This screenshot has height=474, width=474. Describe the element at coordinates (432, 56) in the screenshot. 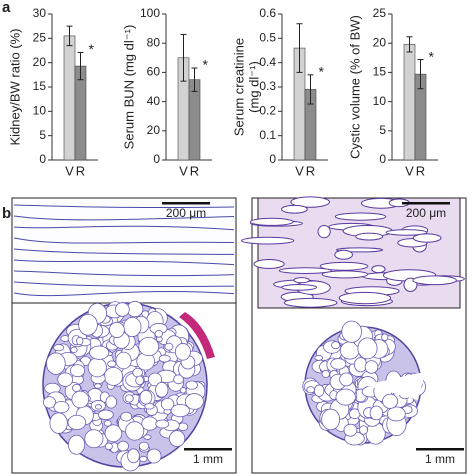

I see `significance: *` at that location.